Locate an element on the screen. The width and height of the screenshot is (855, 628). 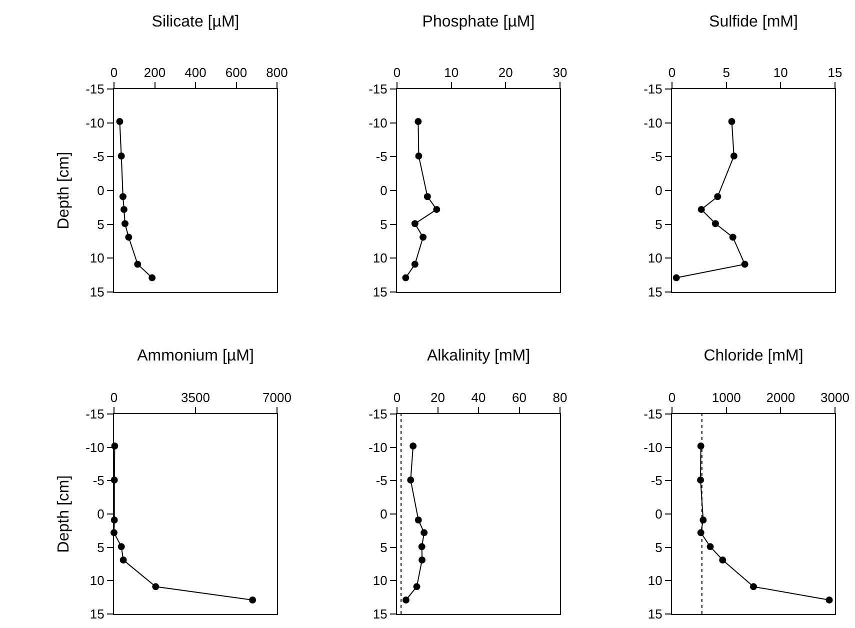
x-tick-label: 5 is located at coordinates (726, 72).